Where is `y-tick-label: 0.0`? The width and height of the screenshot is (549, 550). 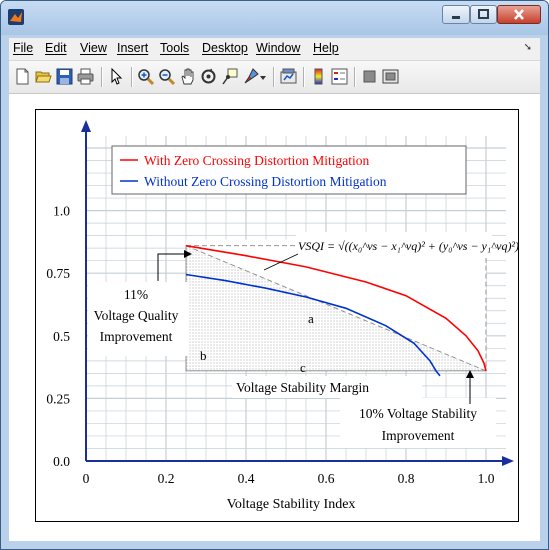
y-tick-label: 0.0 is located at coordinates (61, 461).